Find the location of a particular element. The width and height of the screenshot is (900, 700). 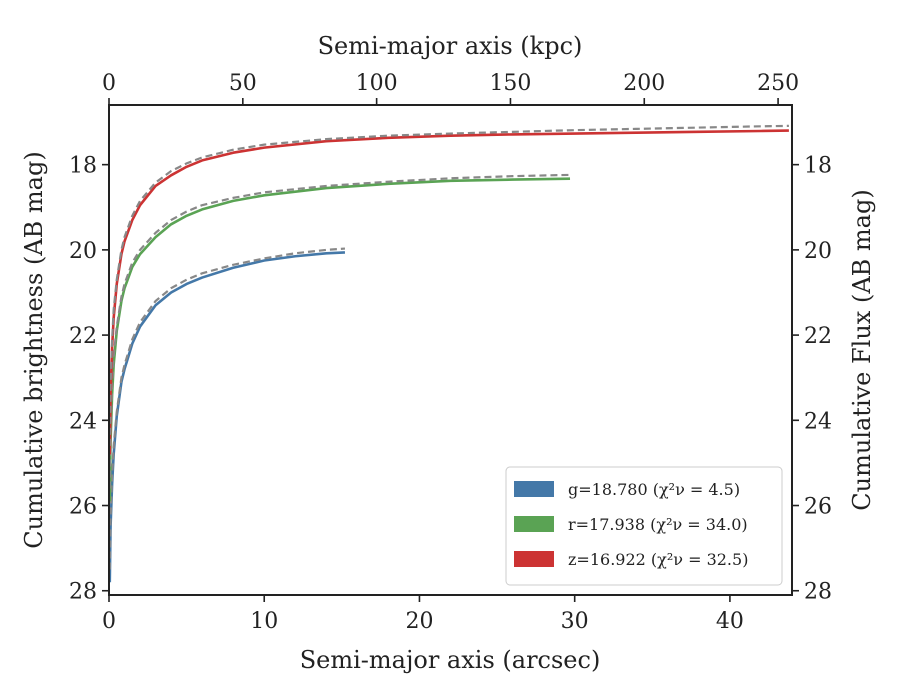

y-tick-label: 28 is located at coordinates (83, 592).